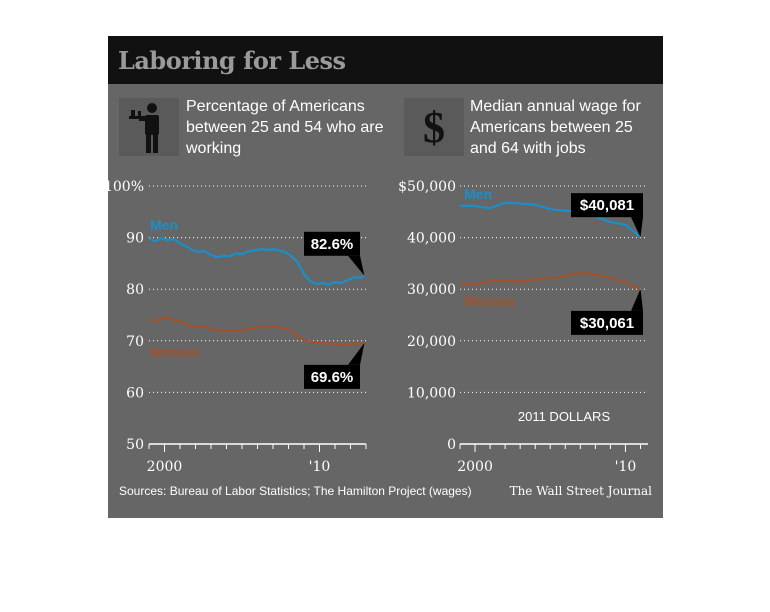 Image resolution: width=770 pixels, height=612 pixels. What do you see at coordinates (232, 60) in the screenshot?
I see `chart-title: Laboring for Less` at bounding box center [232, 60].